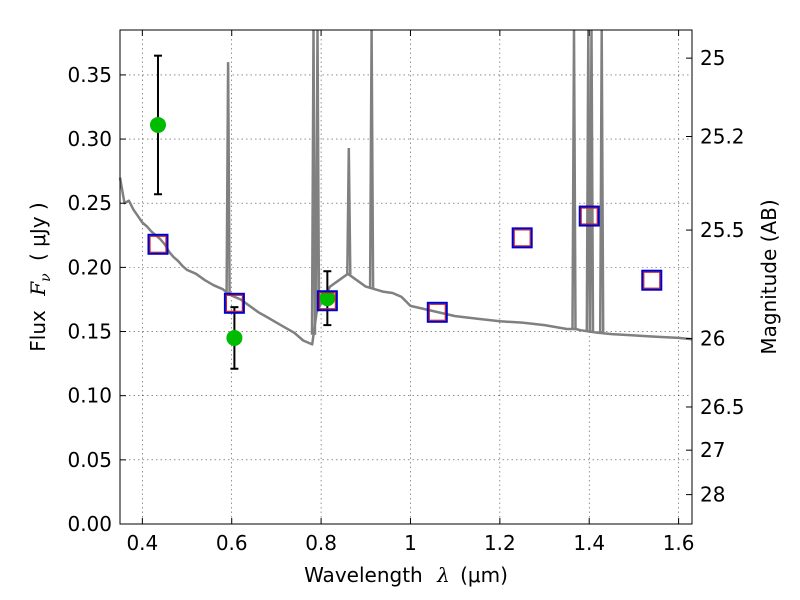 Image resolution: width=800 pixels, height=600 pixels. I want to click on y2-axis-ticks: 25 25.2 25.5 26 26.5 27 28, so click(715, 276).